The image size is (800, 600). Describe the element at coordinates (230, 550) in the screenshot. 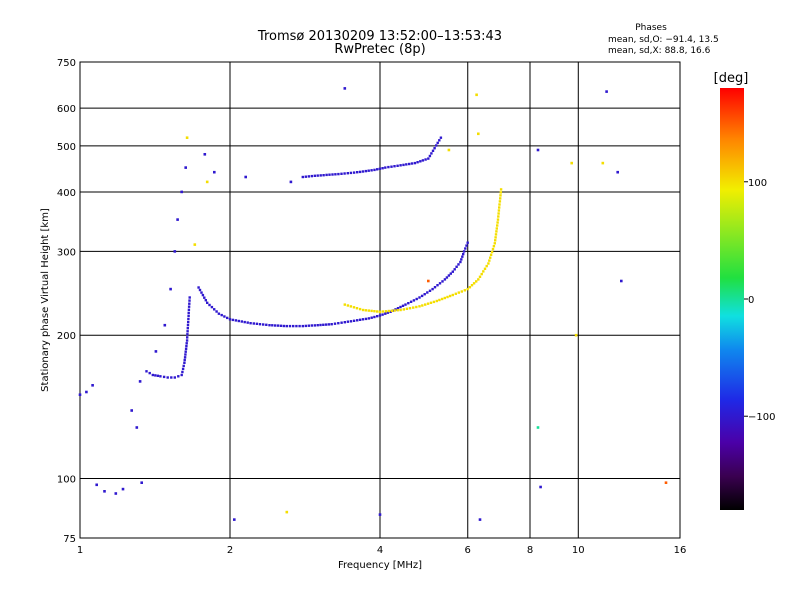

I see `x-tick-label: 2` at that location.